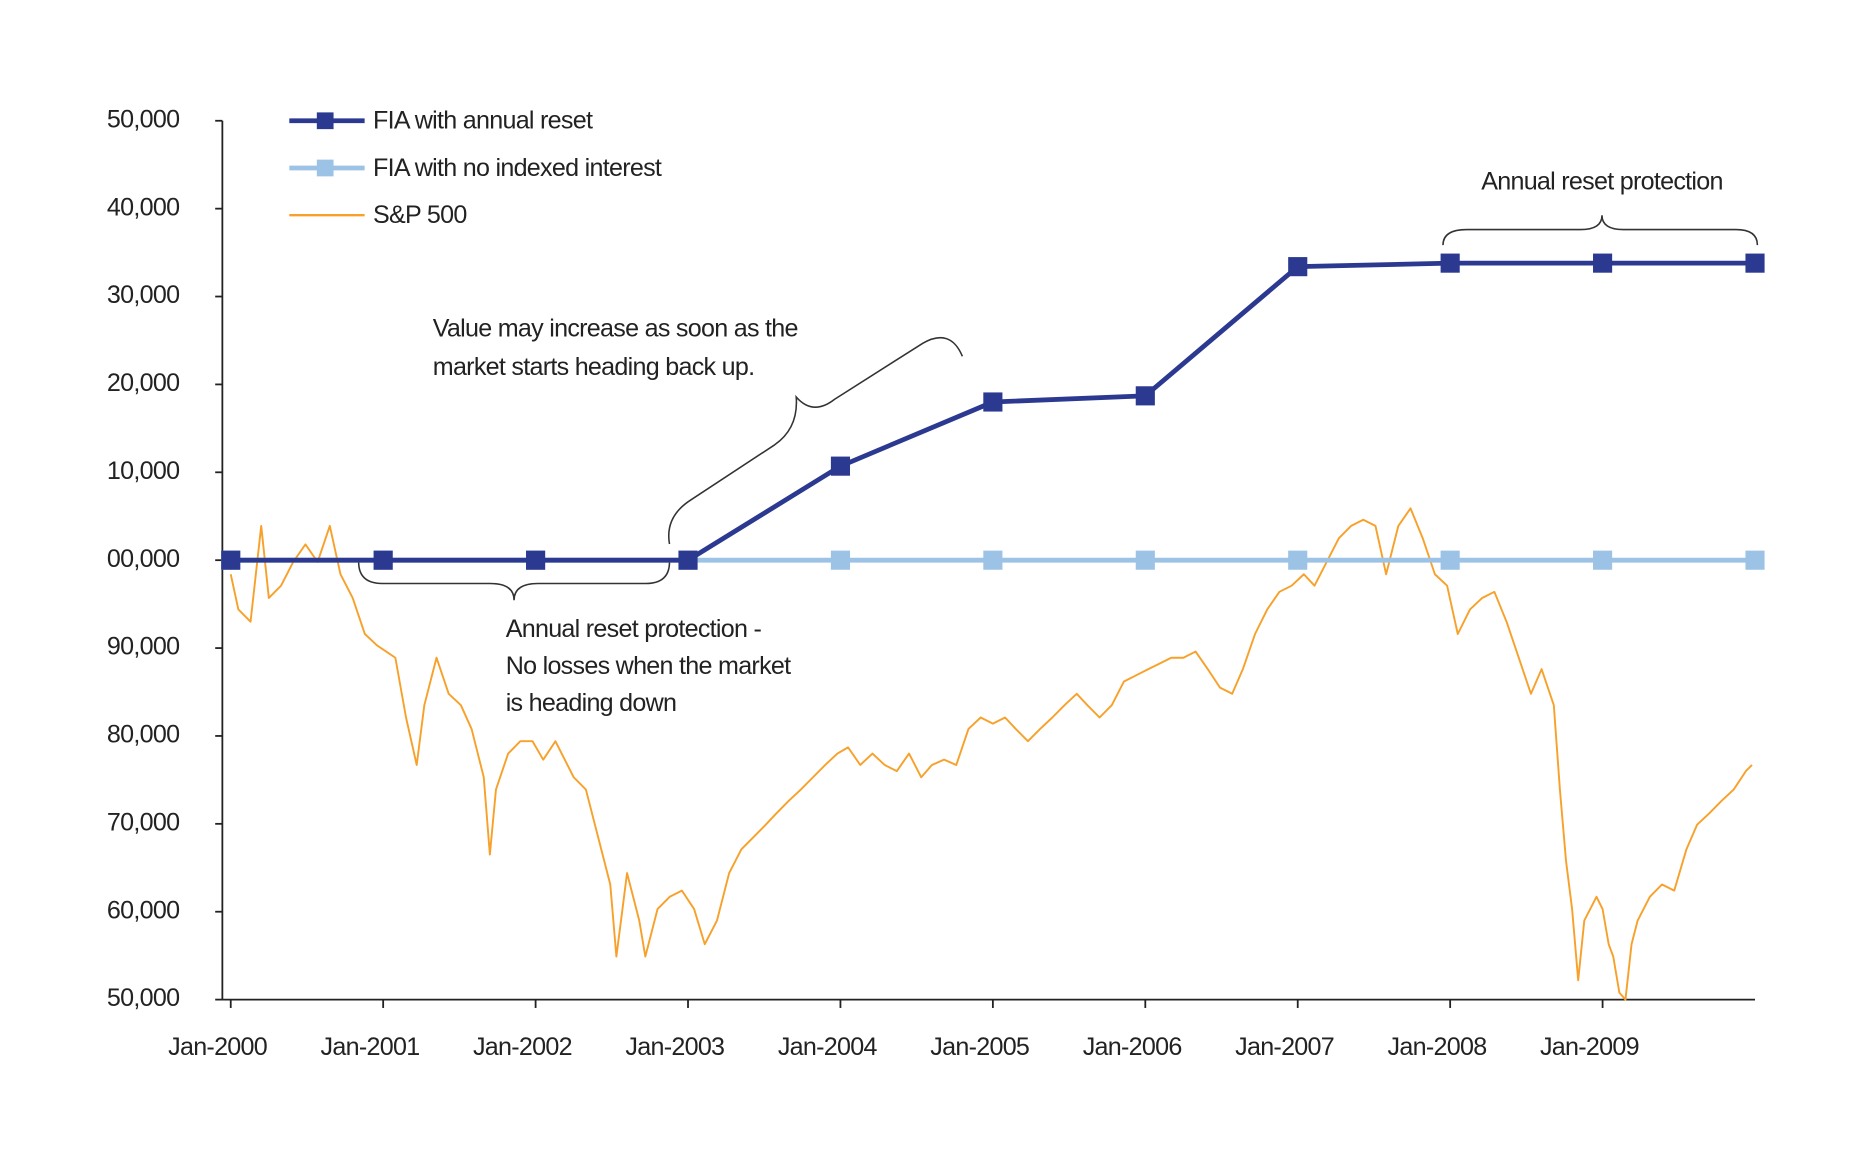  Describe the element at coordinates (420, 215) in the screenshot. I see `legend-label: S&P 500` at that location.